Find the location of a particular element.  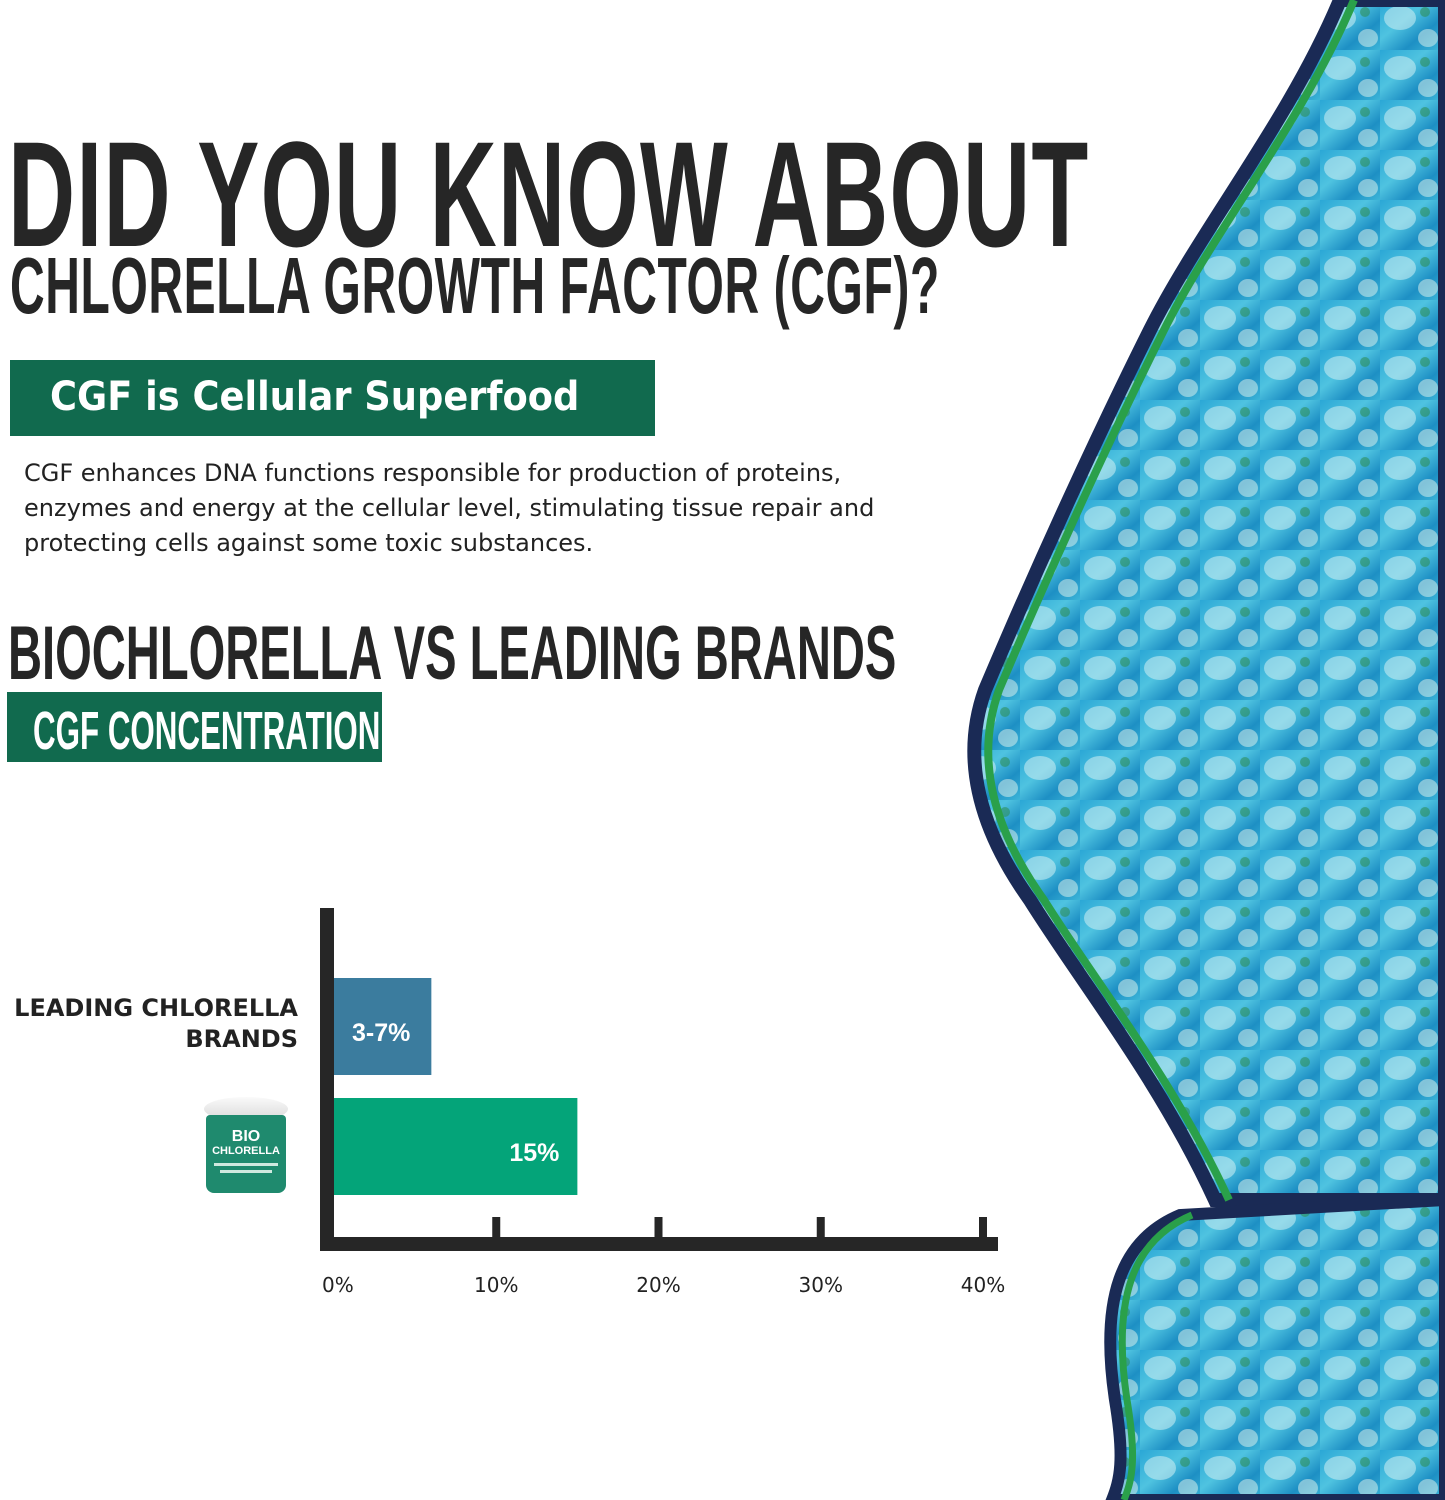

biochlorella-product-jar: BIO CHLORELLA is located at coordinates (246, 1146).